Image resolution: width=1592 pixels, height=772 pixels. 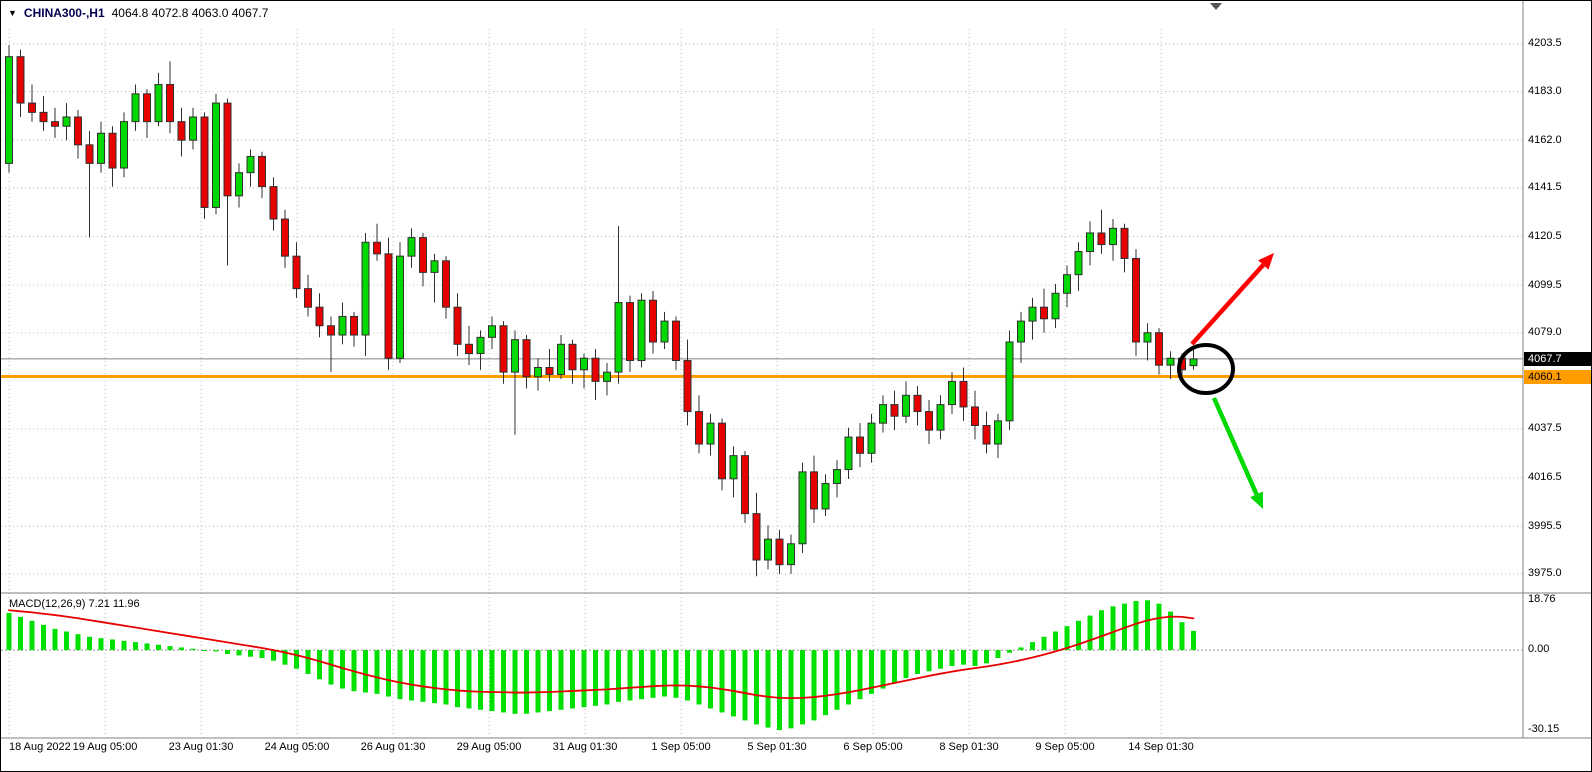 I want to click on chart-shift-marker-icon, so click(x=1216, y=6).